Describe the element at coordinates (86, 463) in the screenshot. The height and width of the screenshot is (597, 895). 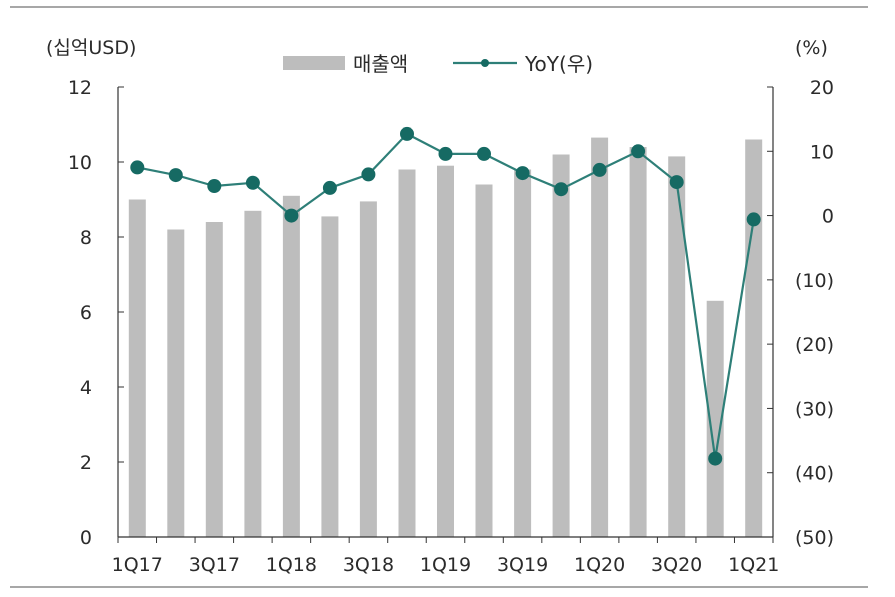
I see `left-tick-label: 2` at that location.